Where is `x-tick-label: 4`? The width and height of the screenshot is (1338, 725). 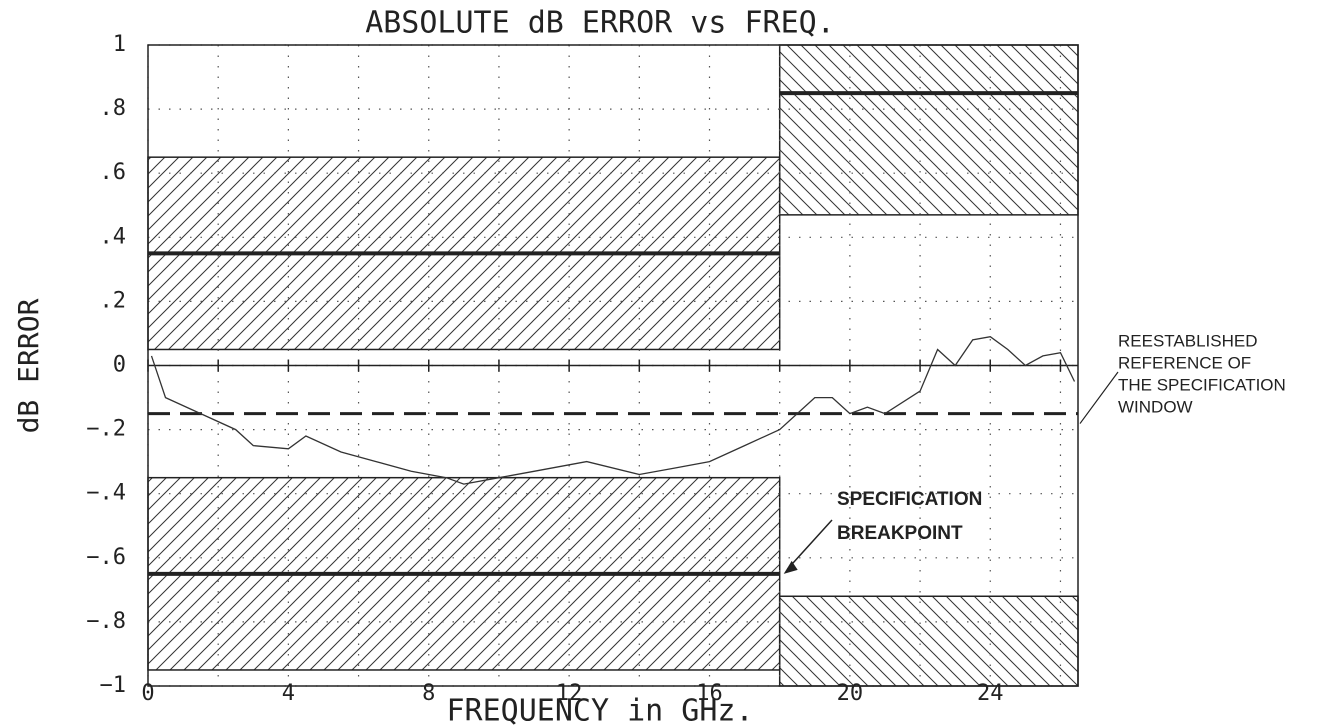
x-tick-label: 4 is located at coordinates (288, 693).